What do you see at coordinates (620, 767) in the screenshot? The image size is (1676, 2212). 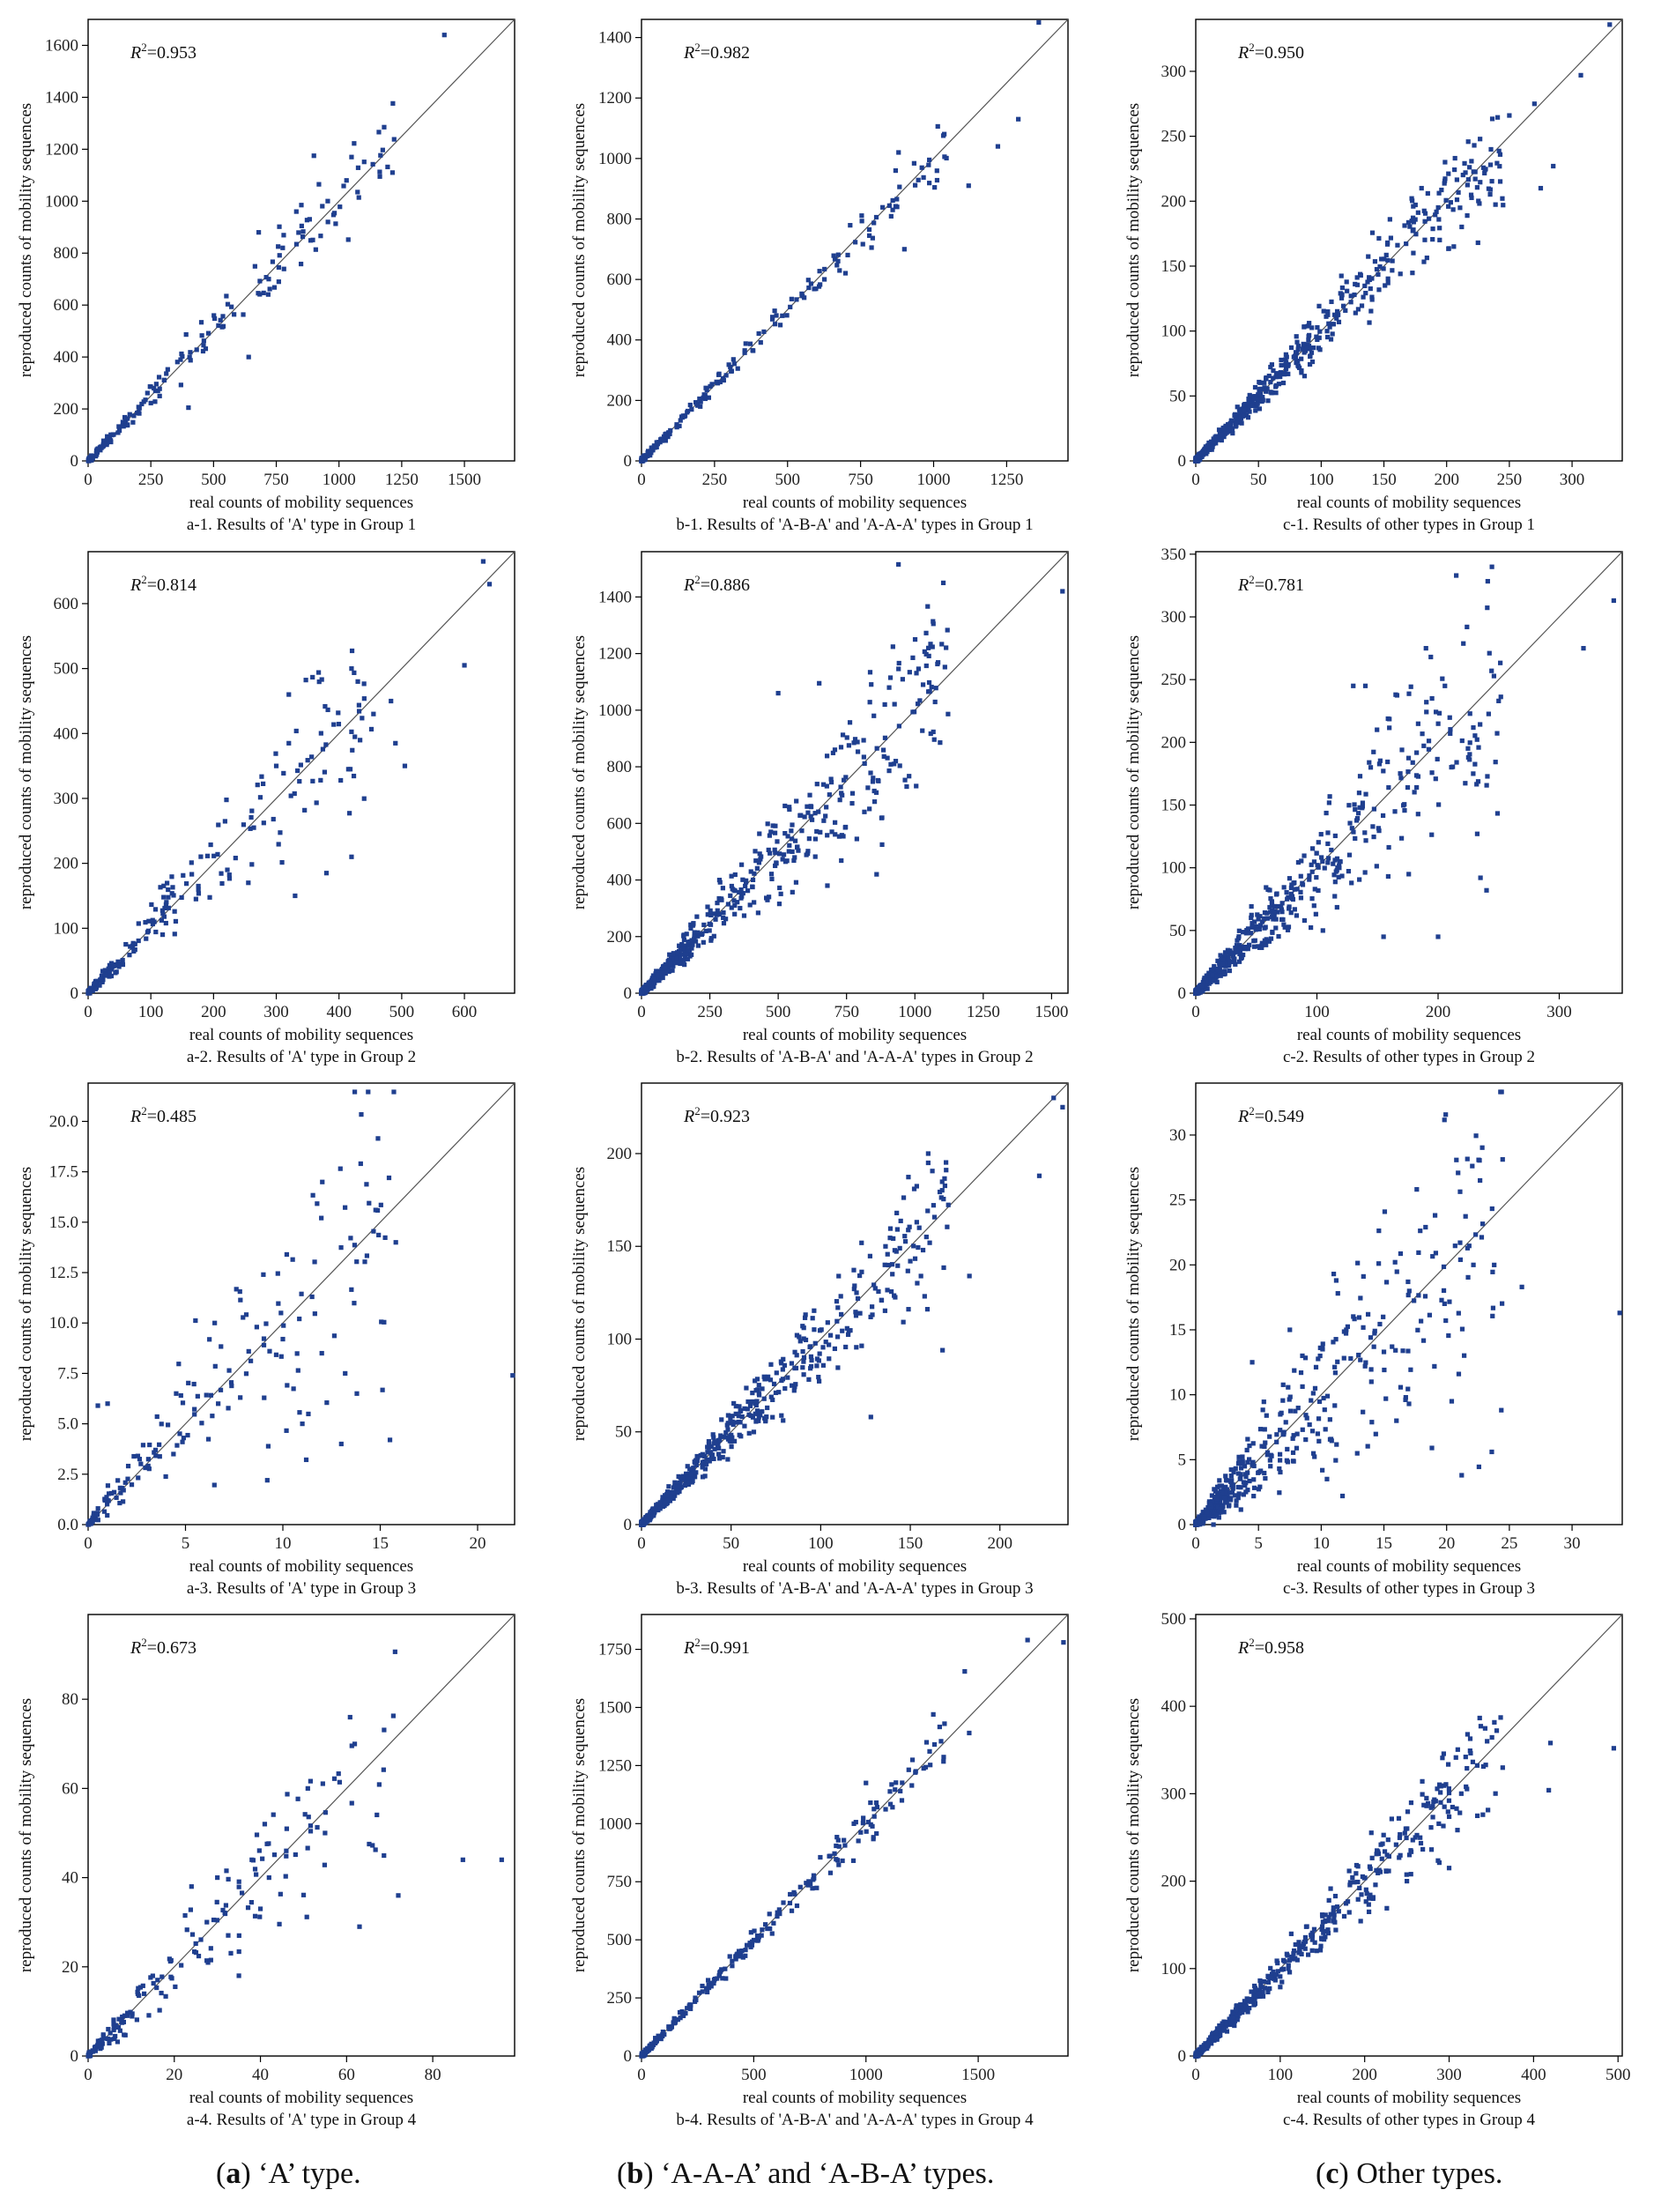 I see `y-tick-label: 800` at bounding box center [620, 767].